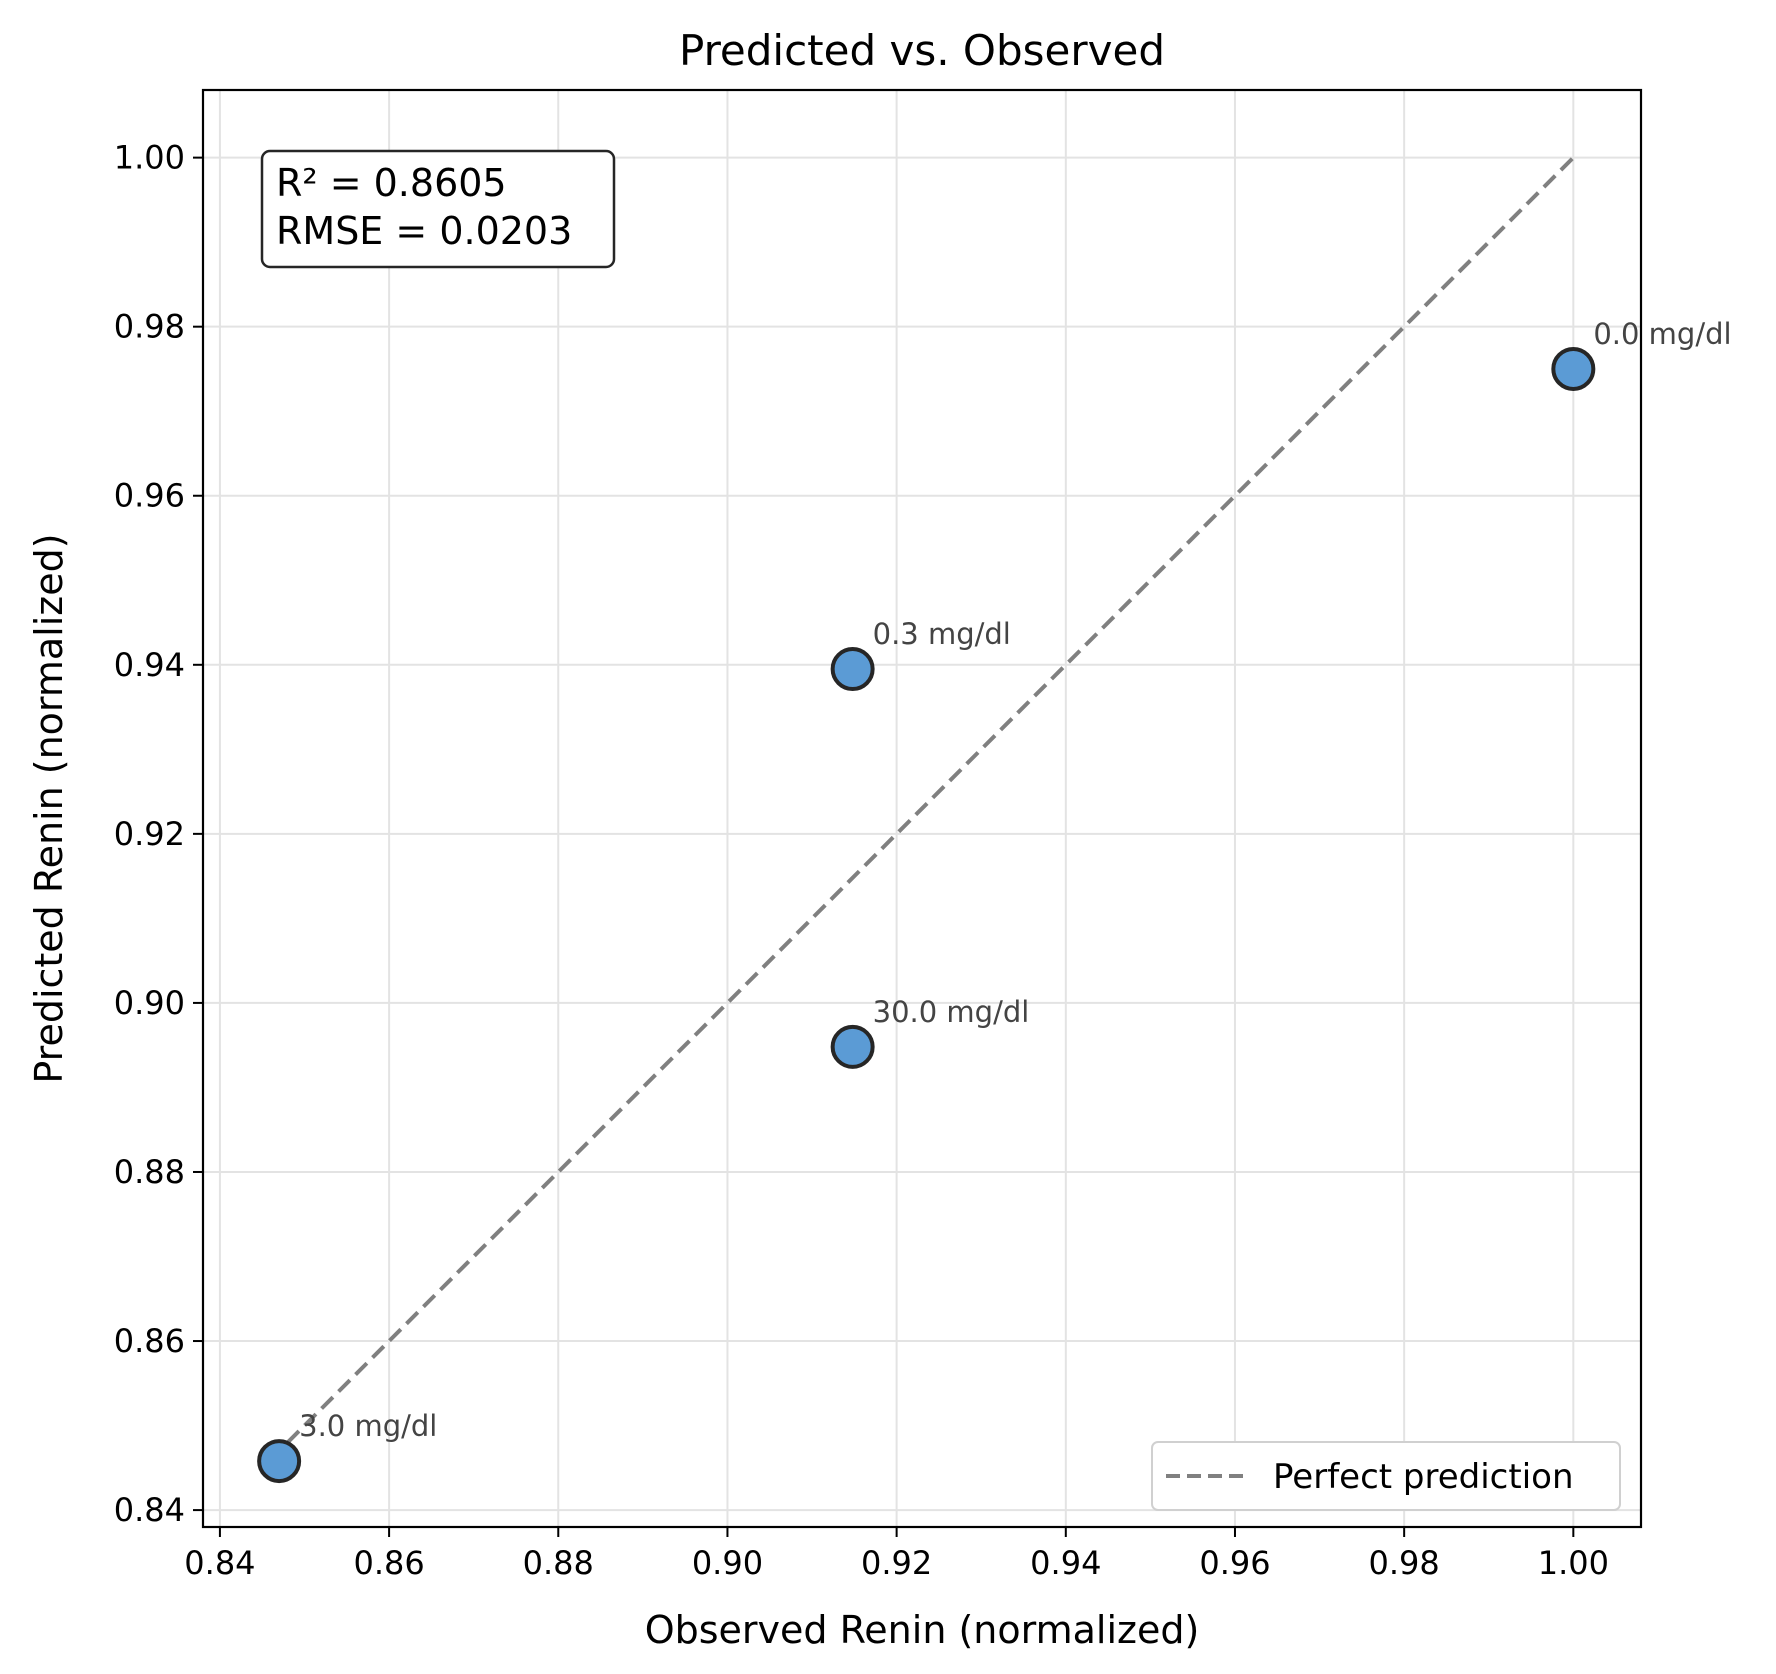 The height and width of the screenshot is (1674, 1776). What do you see at coordinates (1065, 1563) in the screenshot?
I see `x-tick-label: 0.94` at bounding box center [1065, 1563].